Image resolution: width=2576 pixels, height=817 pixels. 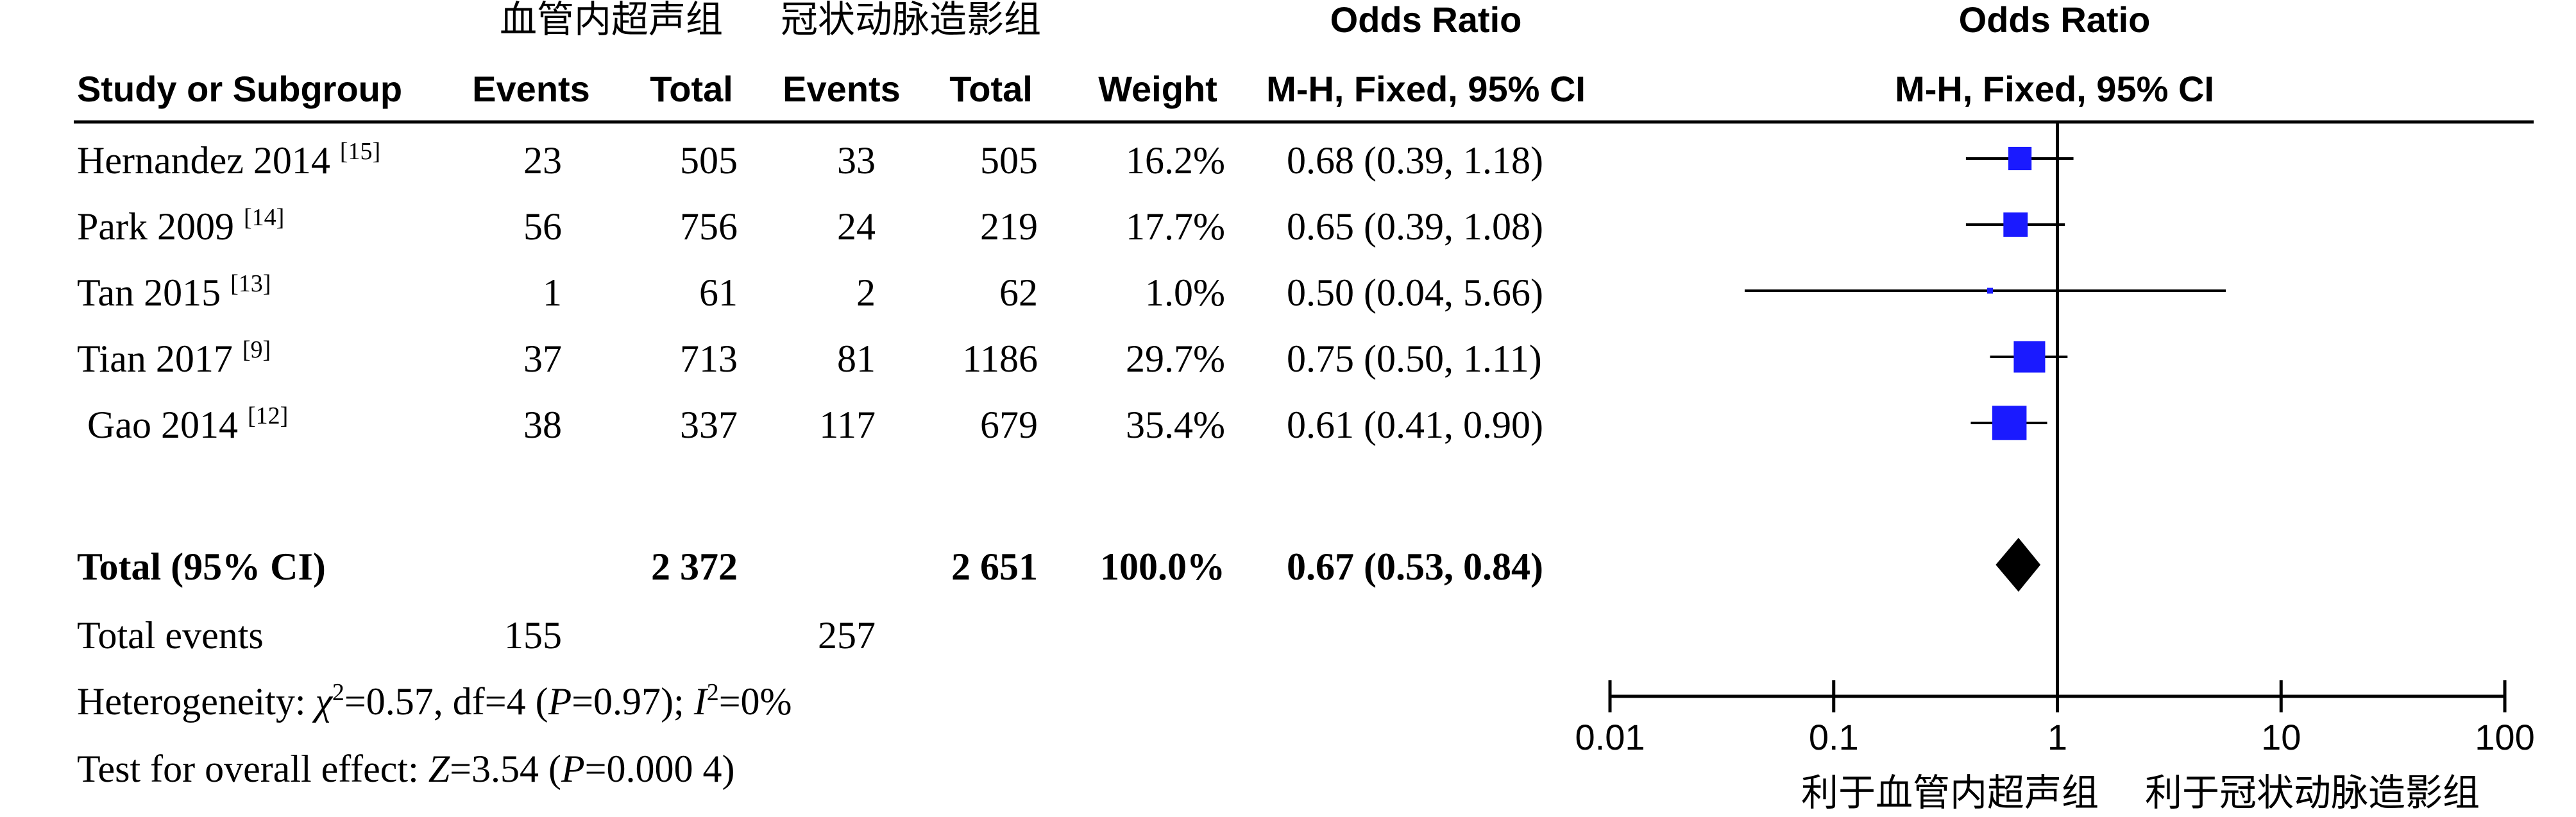 I want to click on study-reference: [13], so click(x=250, y=283).